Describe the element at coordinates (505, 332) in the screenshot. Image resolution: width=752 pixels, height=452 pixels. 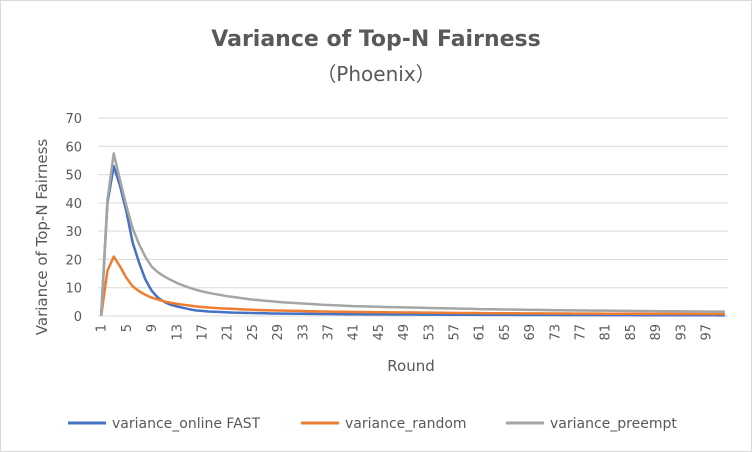
I see `x-tick-label: 65` at that location.